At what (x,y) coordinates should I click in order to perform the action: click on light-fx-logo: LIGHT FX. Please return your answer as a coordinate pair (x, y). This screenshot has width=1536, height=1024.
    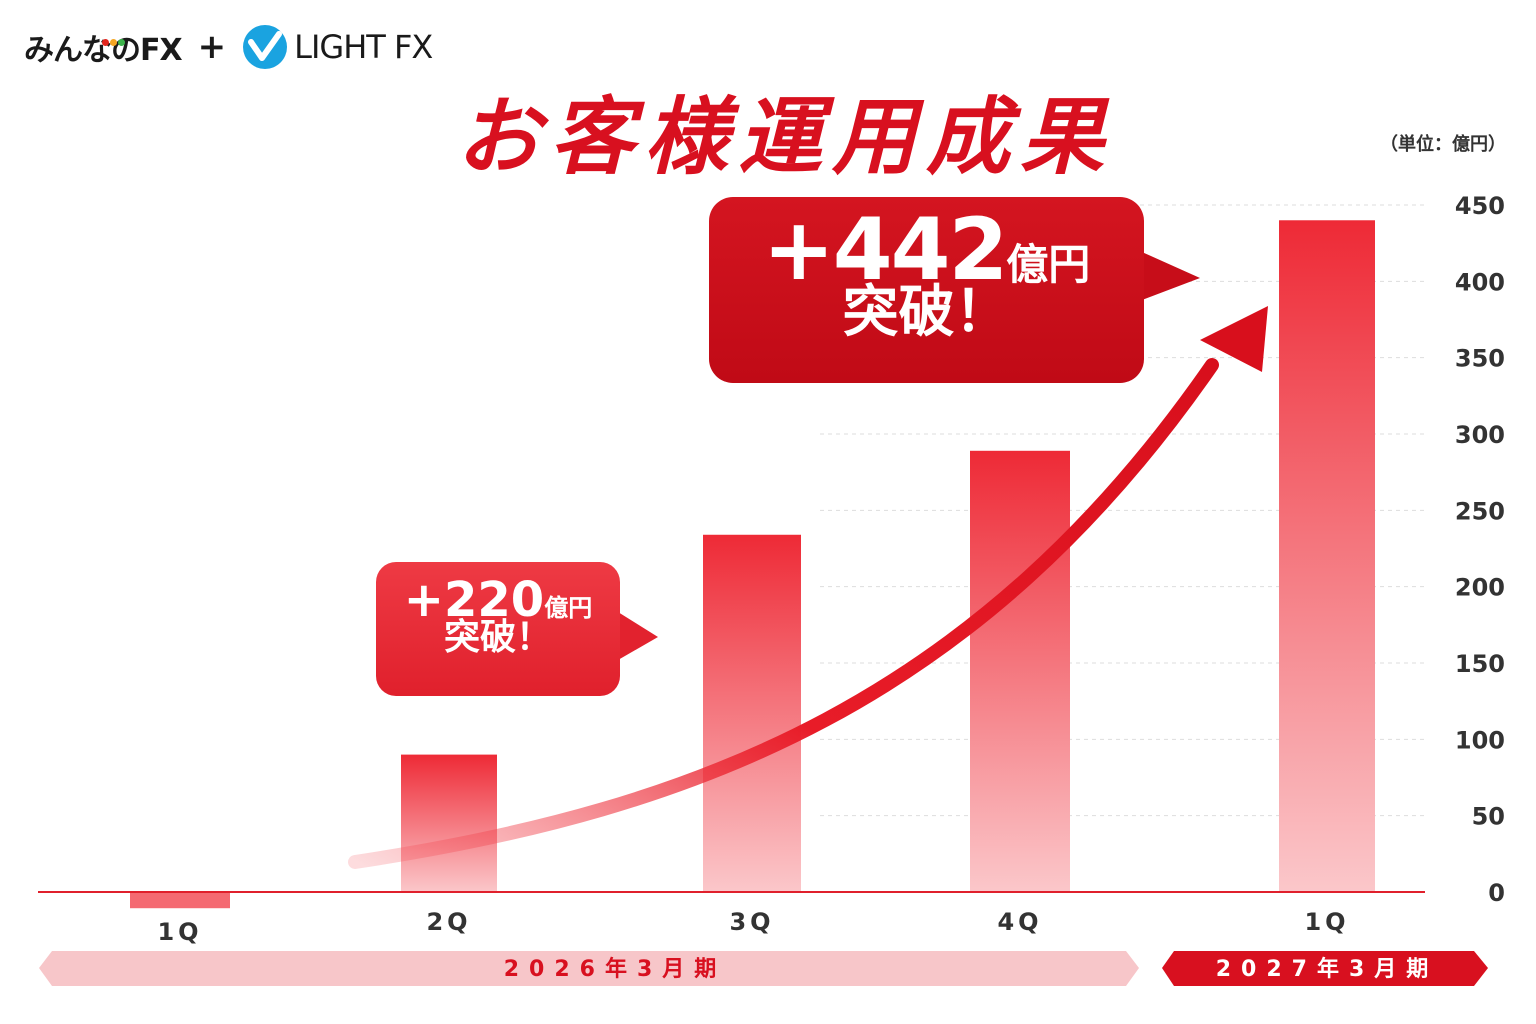
    Looking at the image, I should click on (337, 47).